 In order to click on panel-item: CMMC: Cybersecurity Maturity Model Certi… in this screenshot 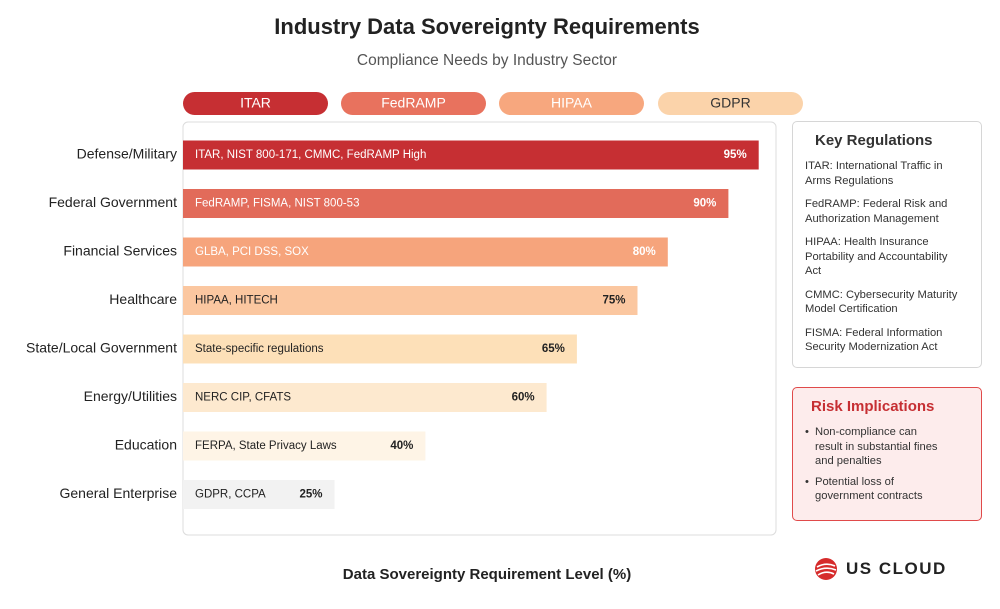, I will do `click(881, 302)`.